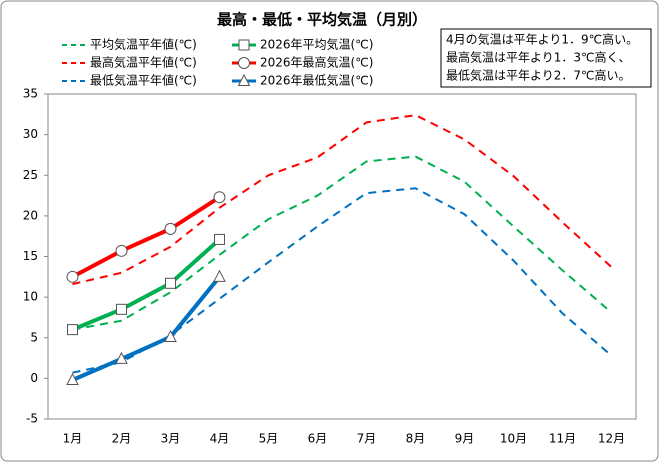  What do you see at coordinates (322, 20) in the screenshot?
I see `chart-title: 最高・最低・平均気温（月別）` at bounding box center [322, 20].